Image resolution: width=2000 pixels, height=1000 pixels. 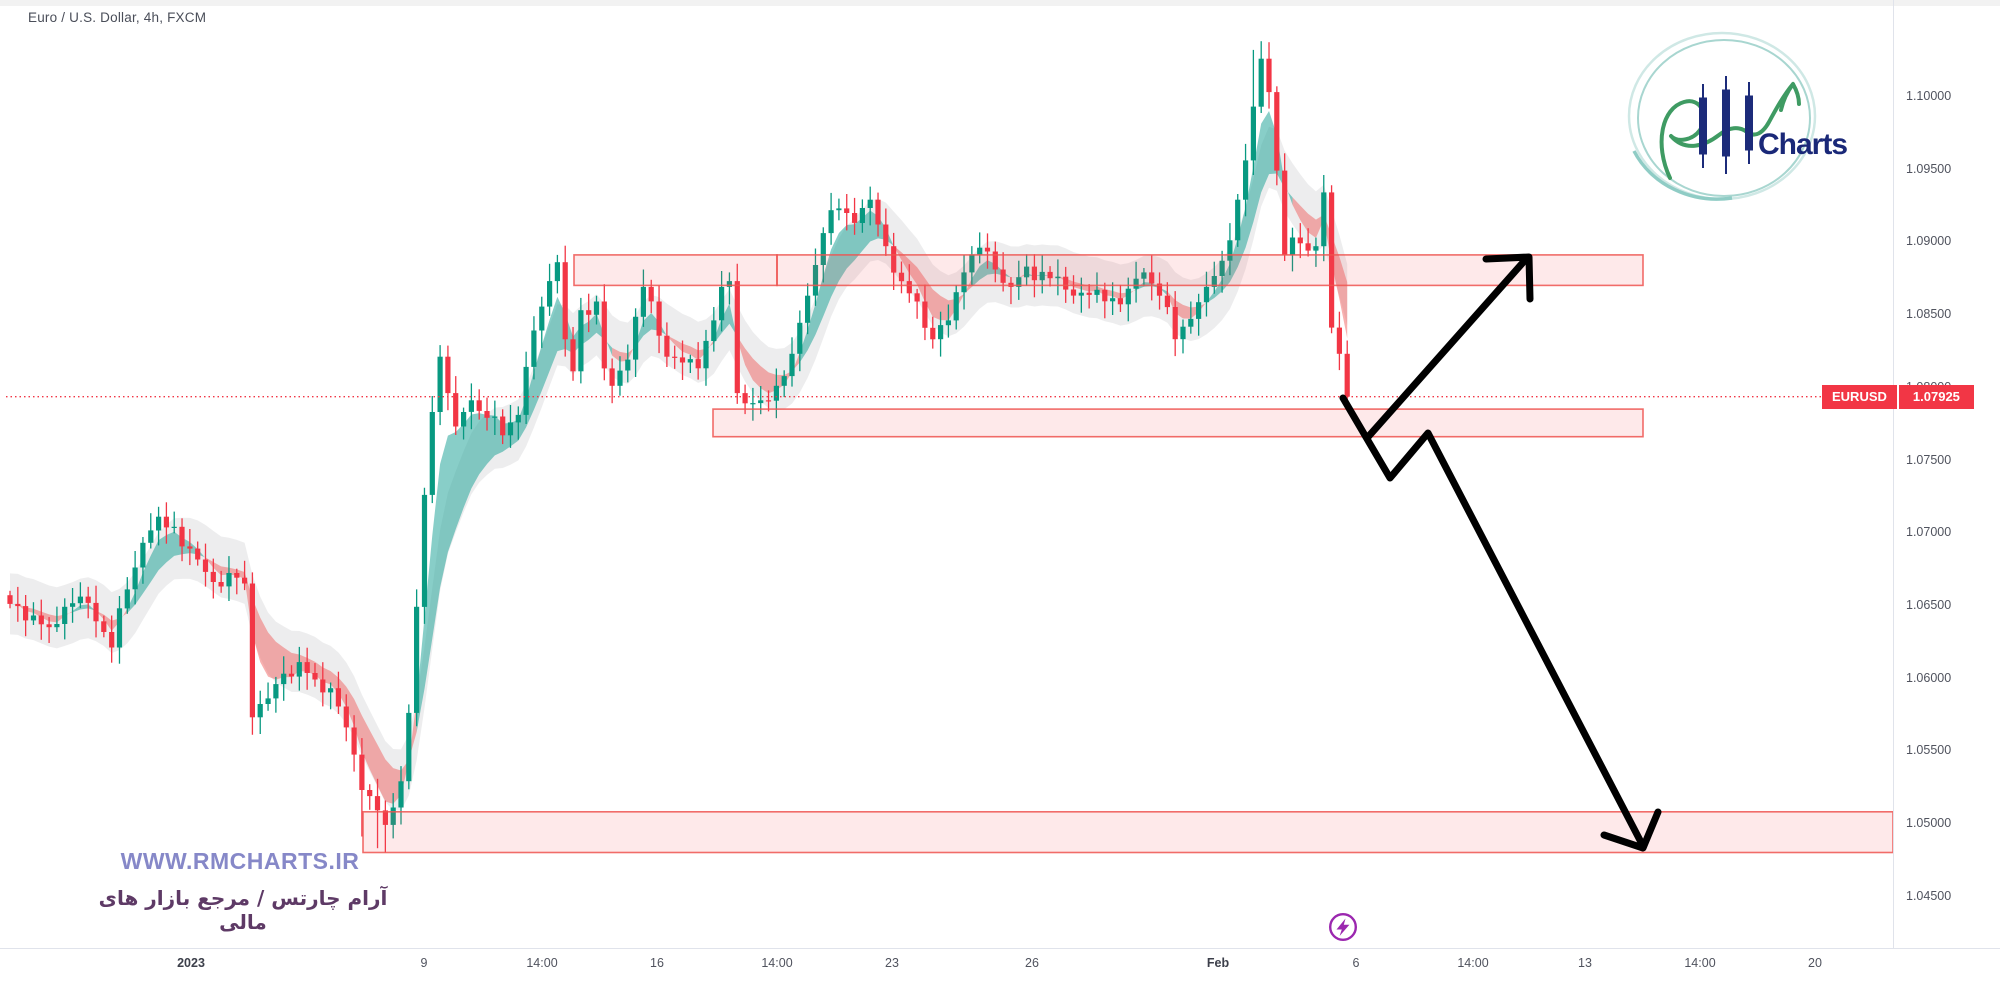 I want to click on price-axis-divider, so click(x=1893, y=474).